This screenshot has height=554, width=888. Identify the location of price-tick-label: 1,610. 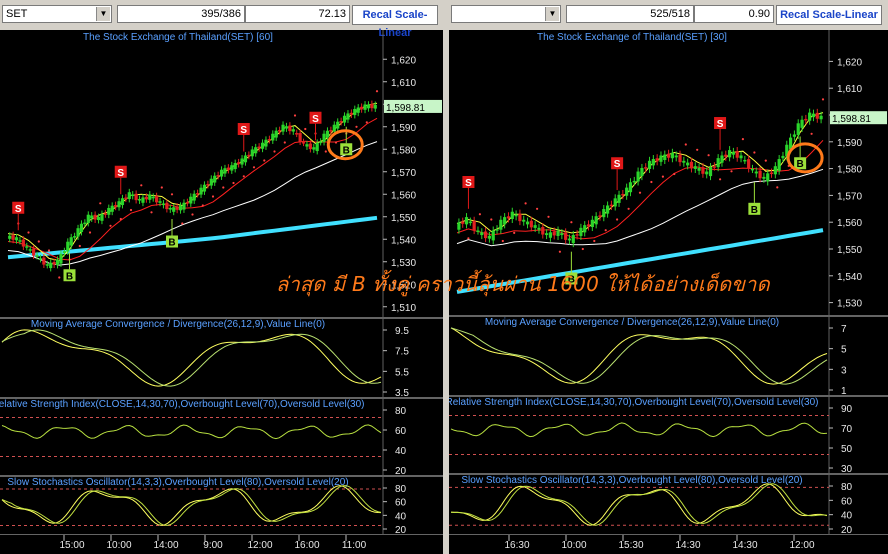
(403, 83).